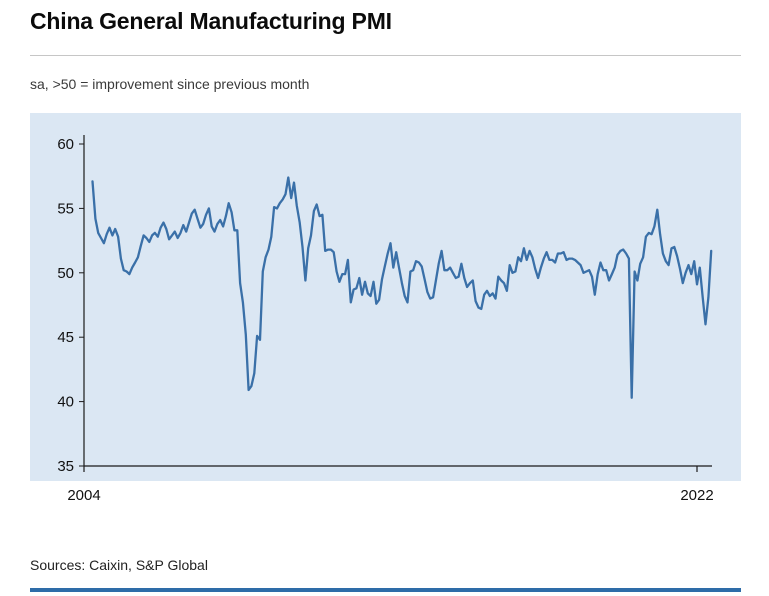 This screenshot has height=596, width=769. Describe the element at coordinates (65, 402) in the screenshot. I see `y-tick-label: 40` at that location.